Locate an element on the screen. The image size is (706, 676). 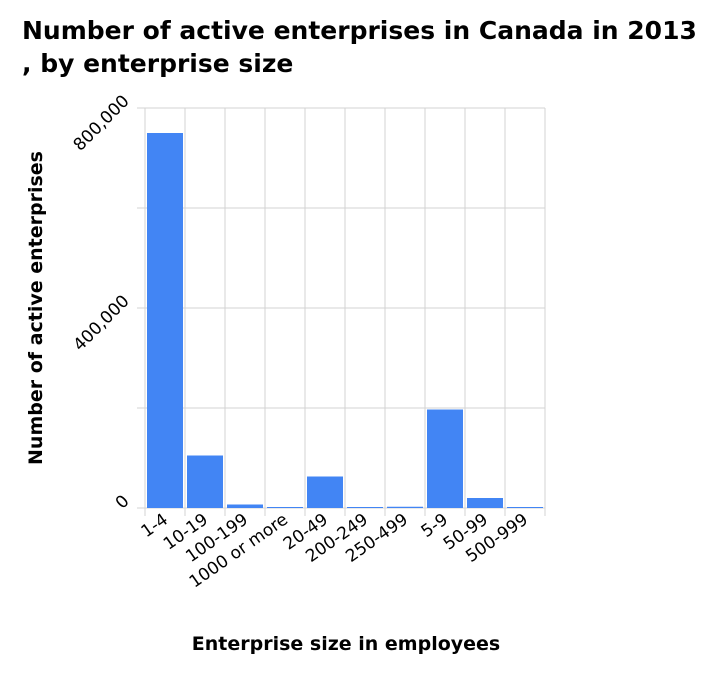
bar-1000-or-more is located at coordinates (285, 507).